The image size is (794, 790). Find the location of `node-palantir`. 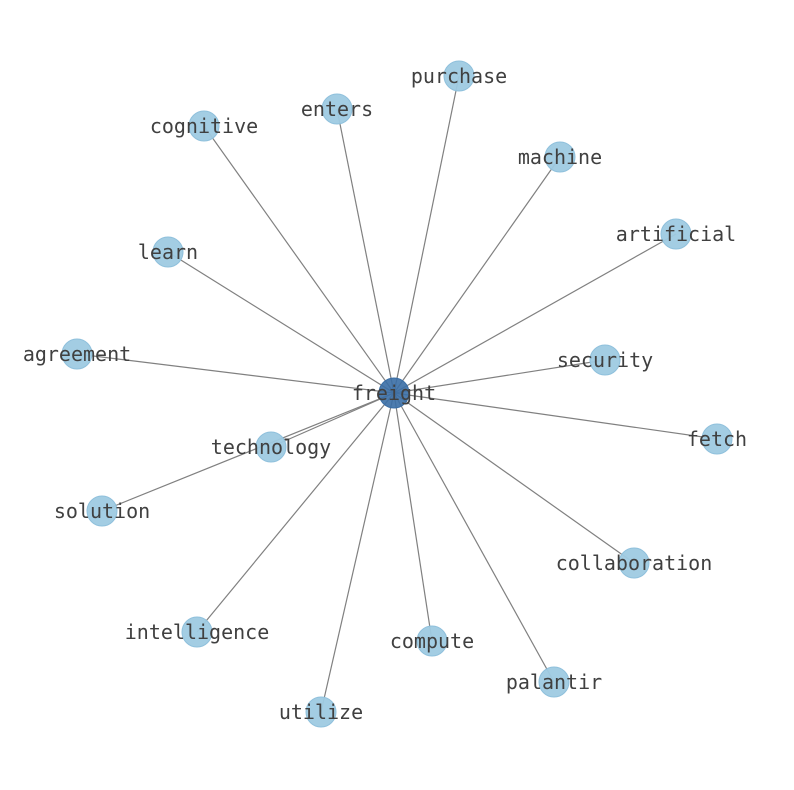

node-palantir is located at coordinates (554, 682).